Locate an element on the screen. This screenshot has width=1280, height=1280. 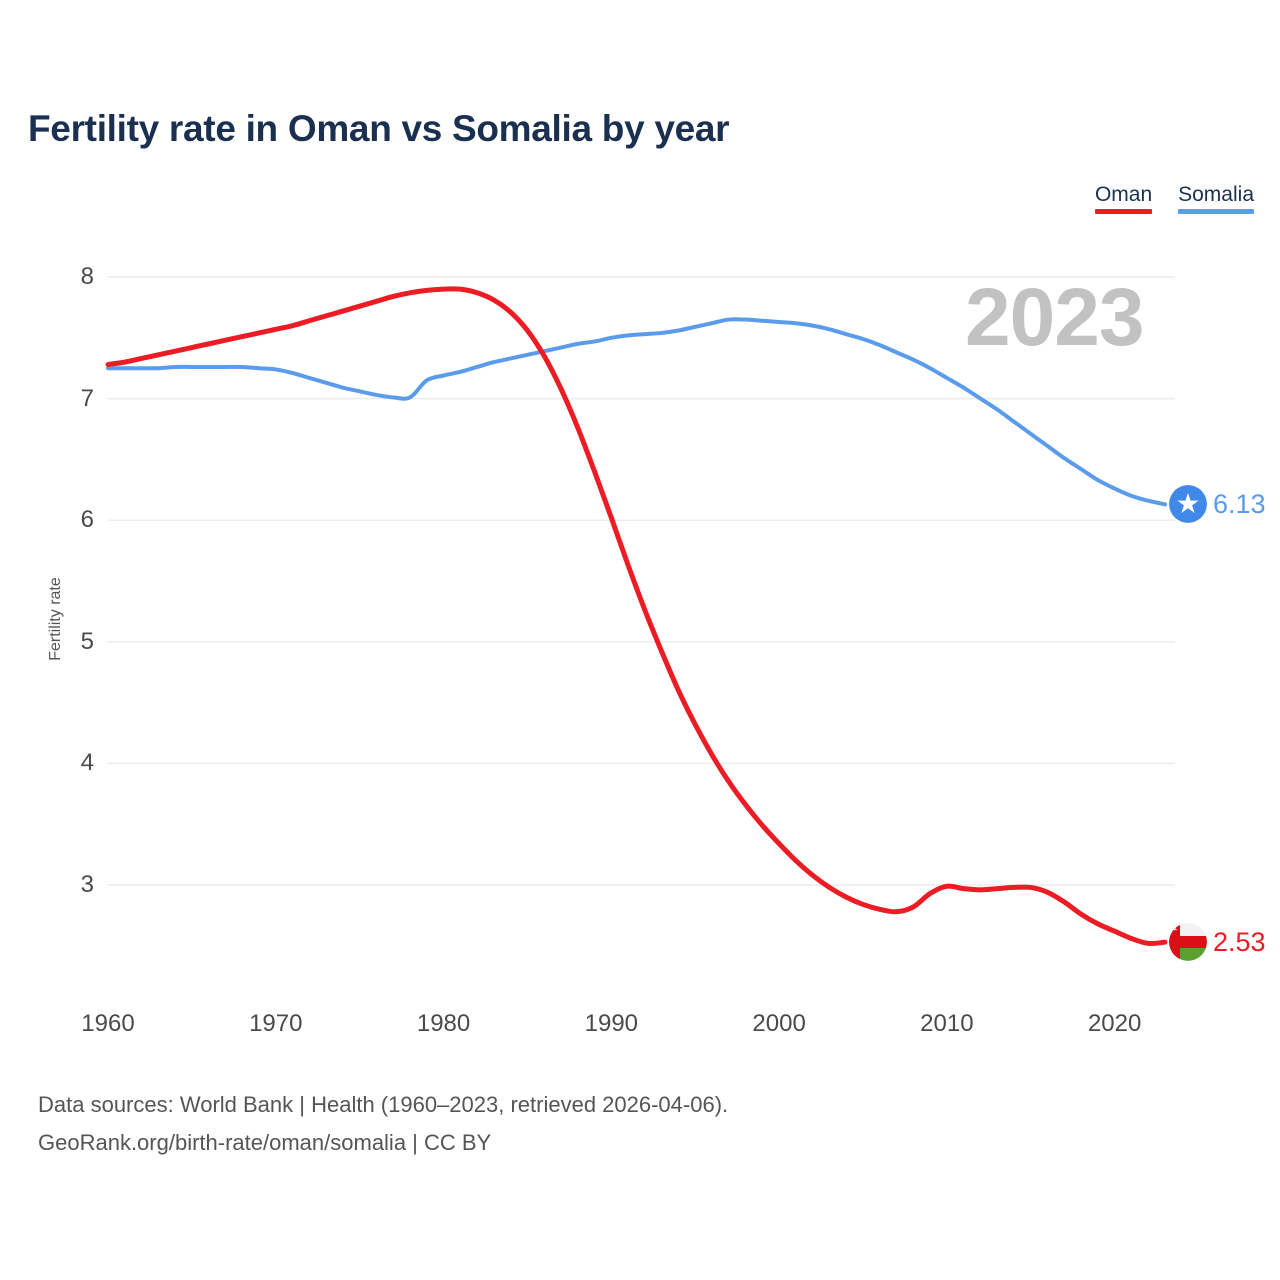
somalia-flag-icon is located at coordinates (1188, 504).